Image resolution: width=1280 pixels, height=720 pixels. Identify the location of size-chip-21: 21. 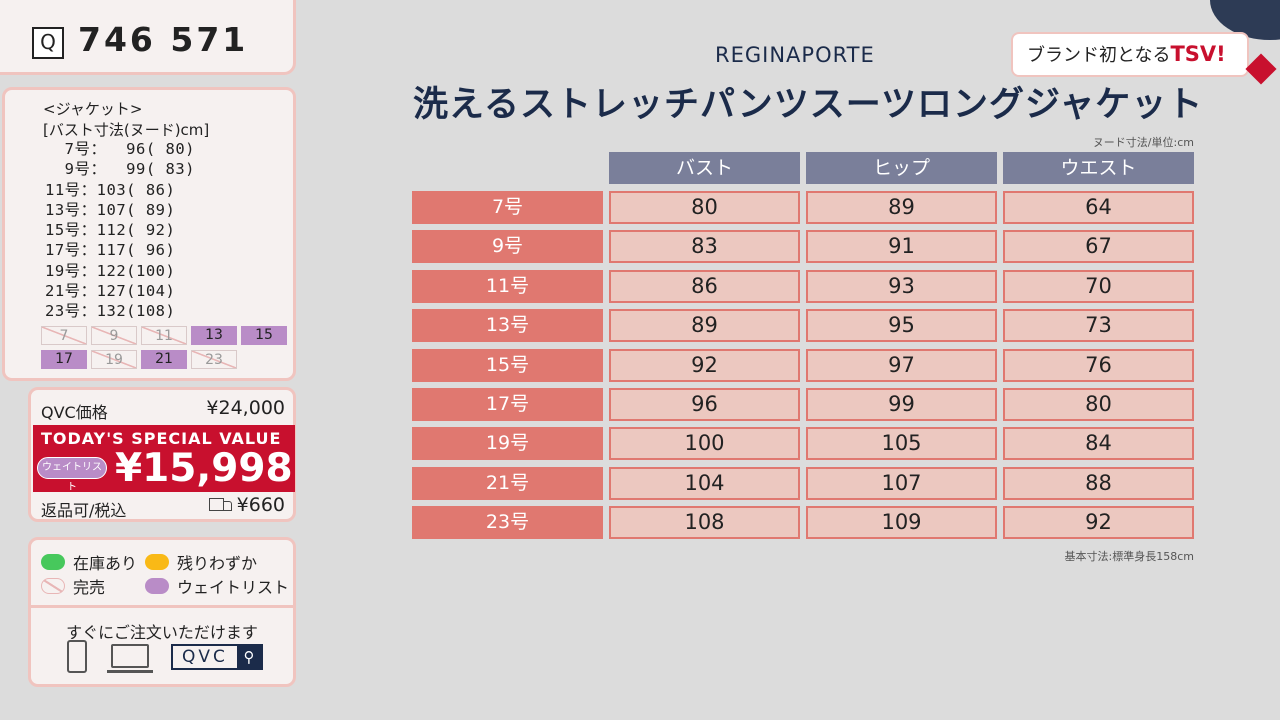
(164, 359).